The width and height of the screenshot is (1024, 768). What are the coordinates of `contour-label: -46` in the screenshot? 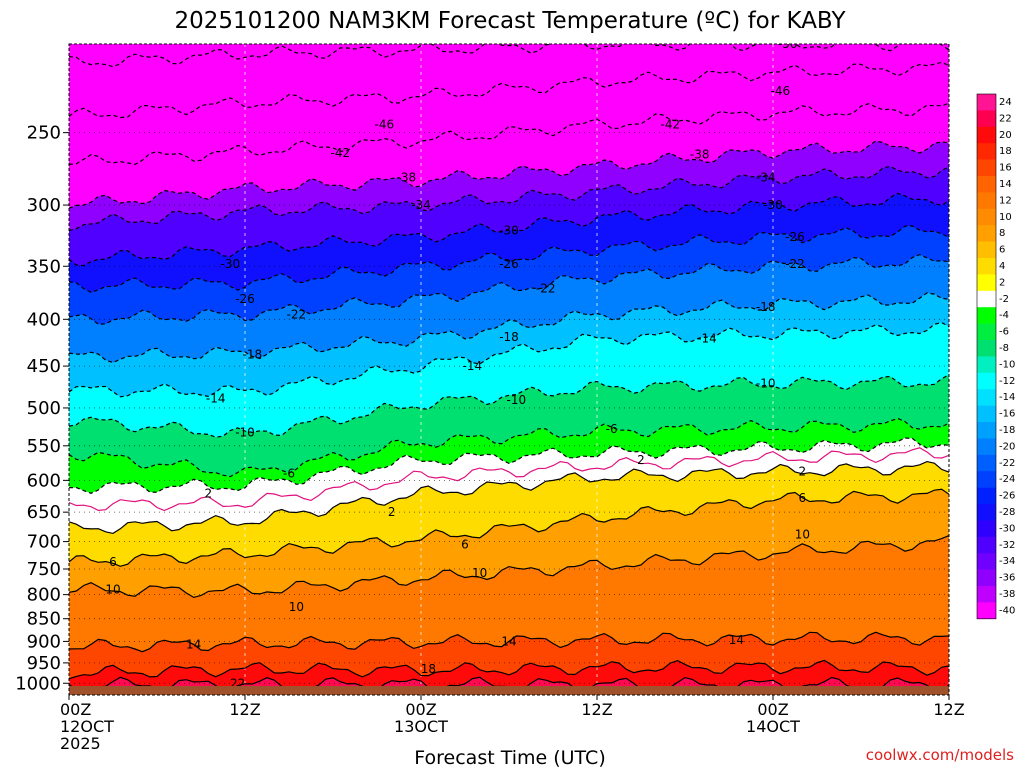 It's located at (385, 125).